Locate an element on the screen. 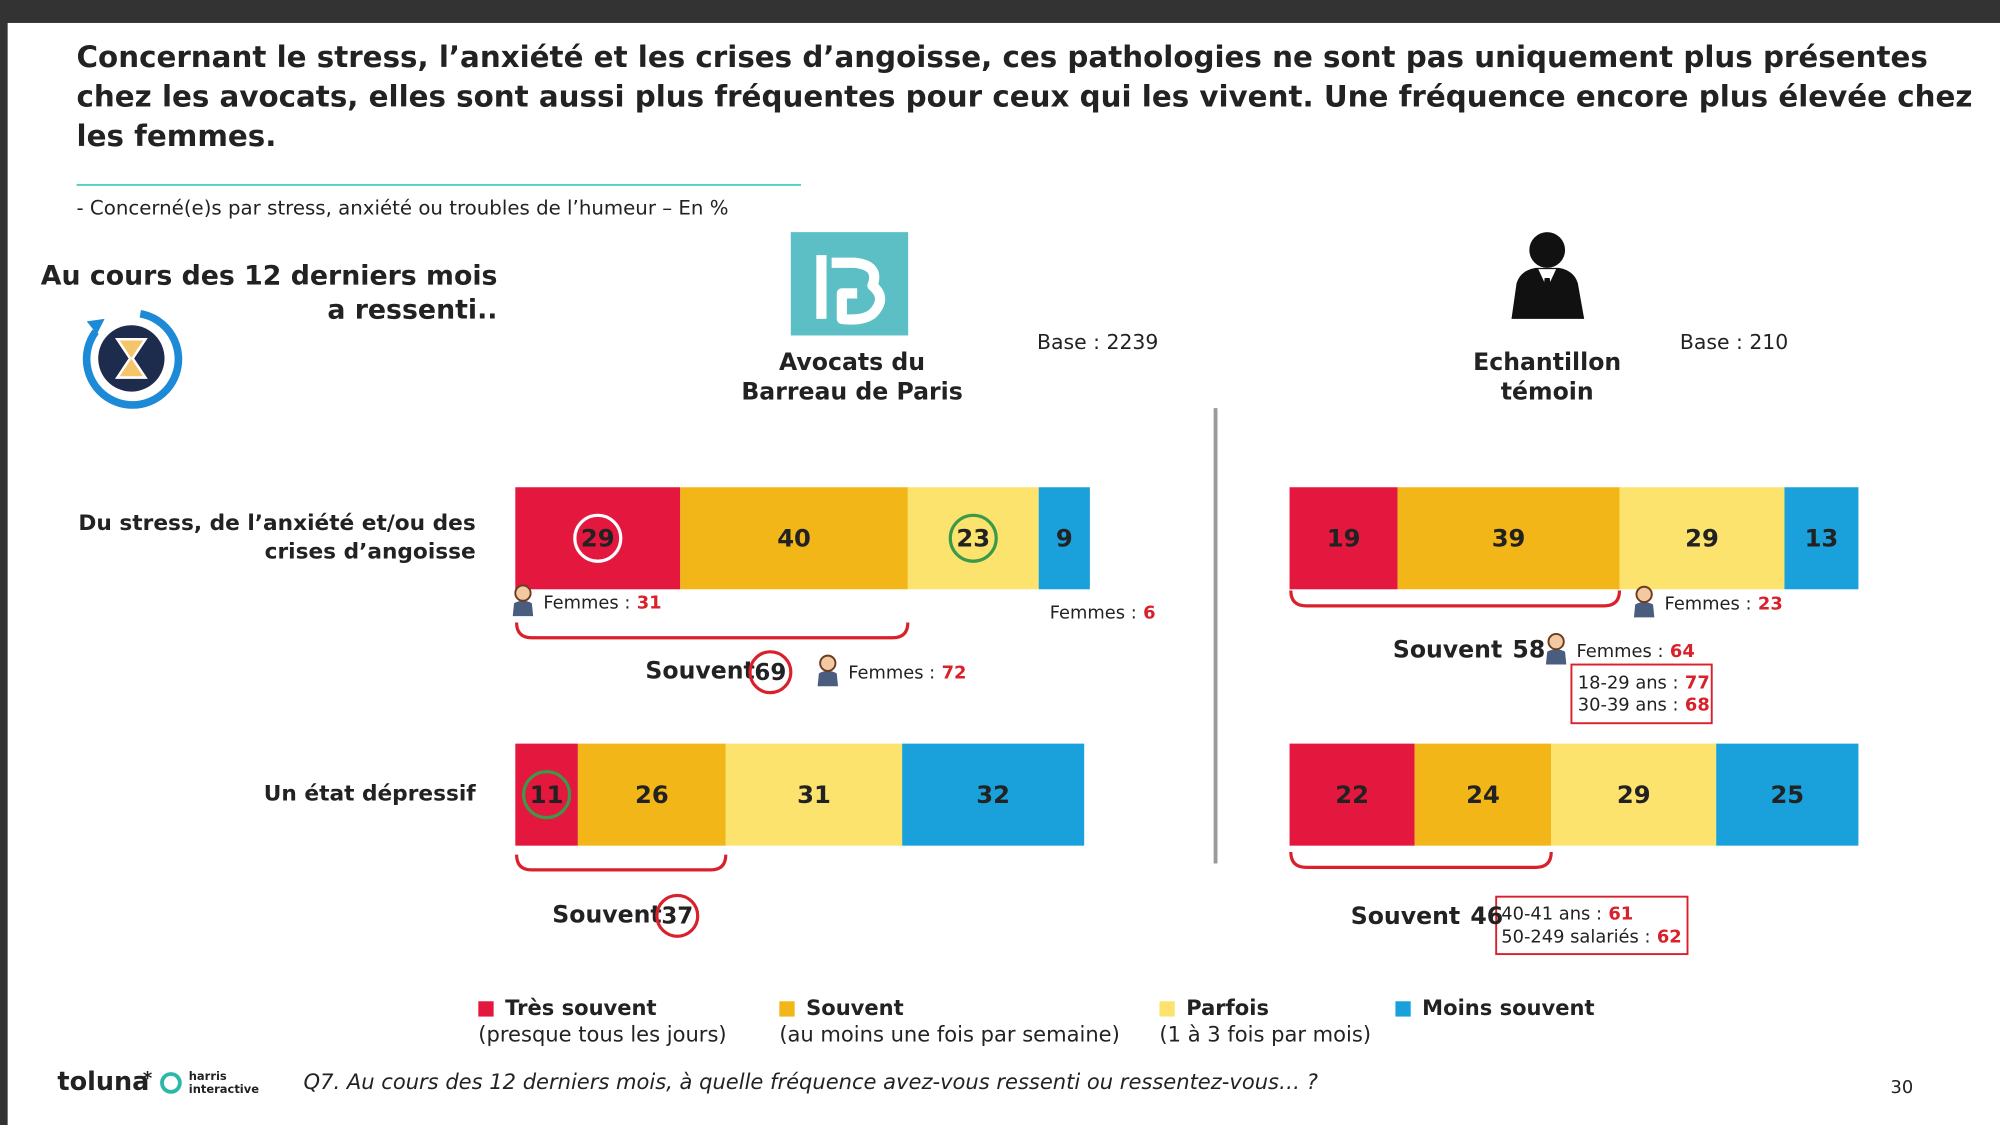  panel-title: témoin is located at coordinates (1547, 391).